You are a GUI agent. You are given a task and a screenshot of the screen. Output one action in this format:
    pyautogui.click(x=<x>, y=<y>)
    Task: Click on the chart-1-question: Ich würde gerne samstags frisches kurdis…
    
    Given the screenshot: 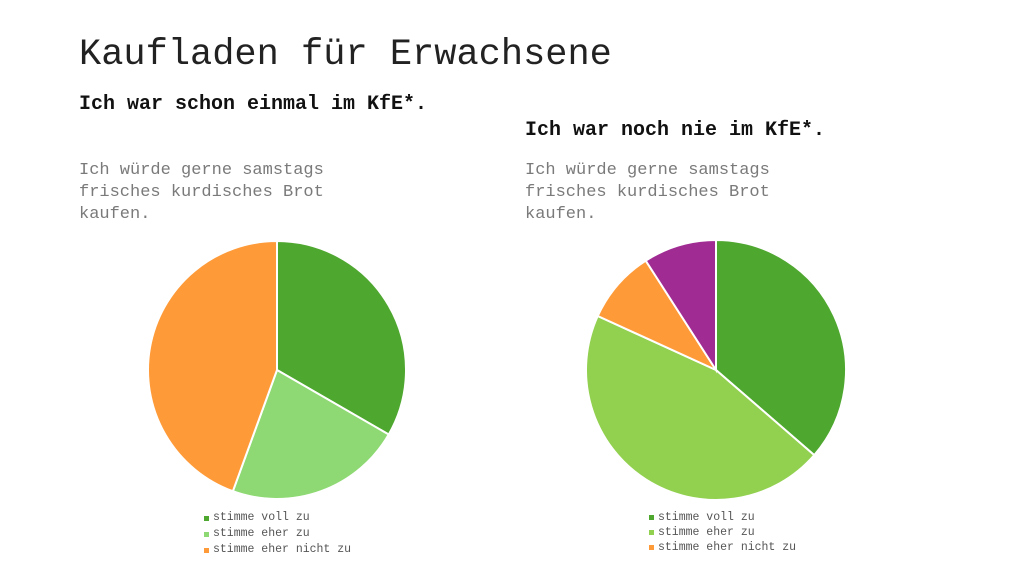 What is the action you would take?
    pyautogui.click(x=201, y=192)
    